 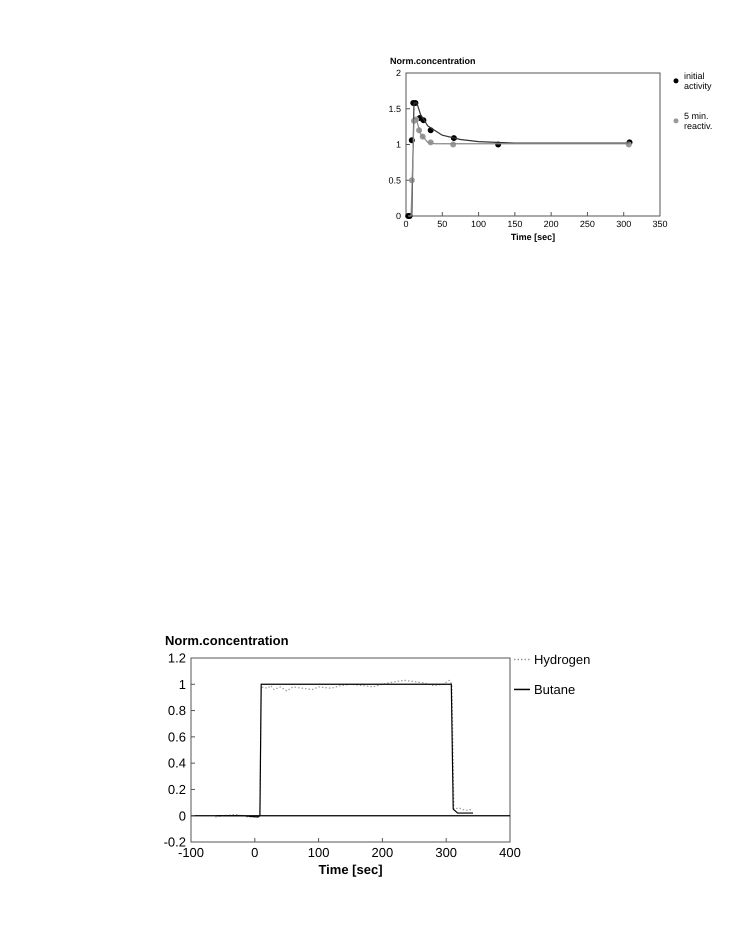 I want to click on y-tick-label: 1.5, so click(x=394, y=109).